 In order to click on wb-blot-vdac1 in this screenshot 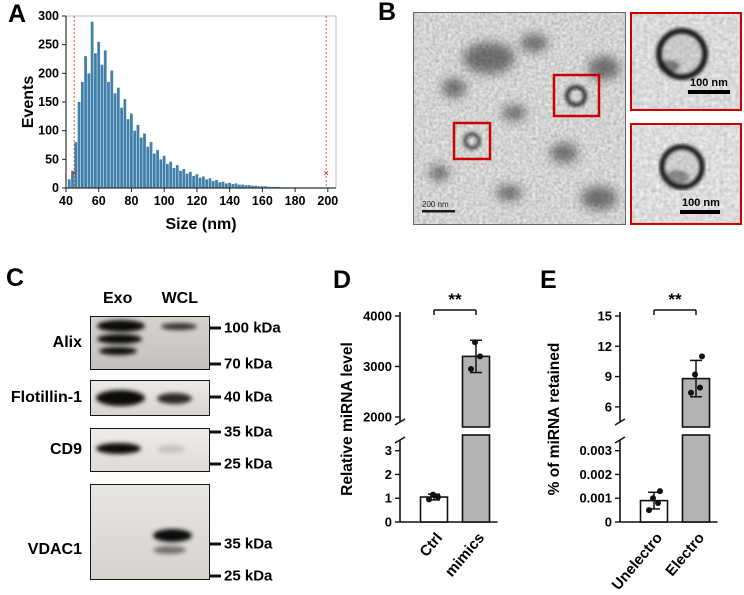, I will do `click(150, 532)`.